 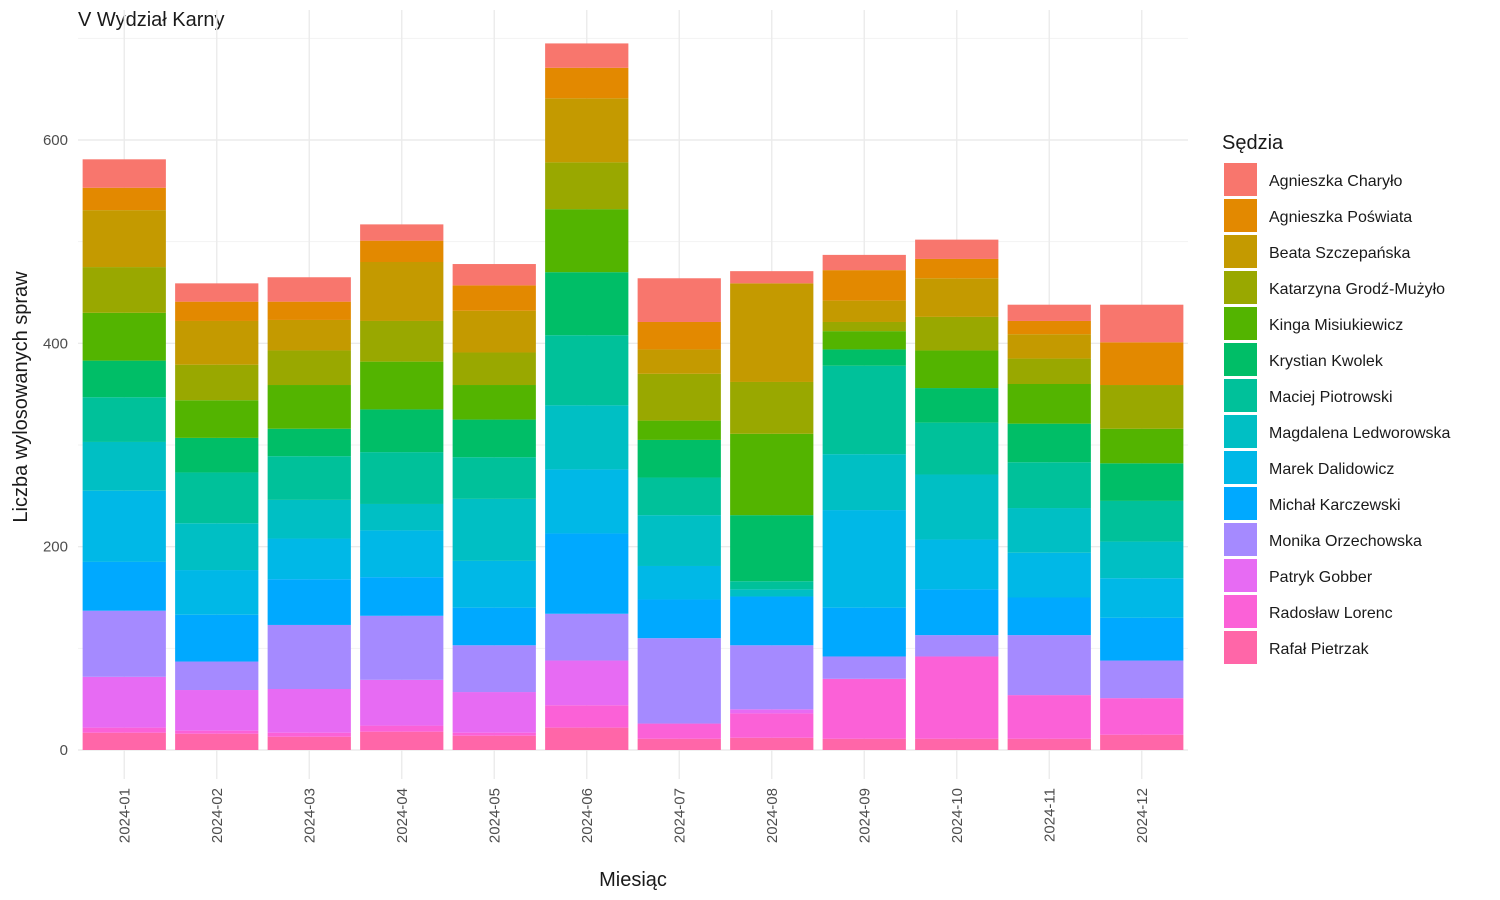 I want to click on legend-label: Rafał Pietrzak, so click(x=1319, y=649).